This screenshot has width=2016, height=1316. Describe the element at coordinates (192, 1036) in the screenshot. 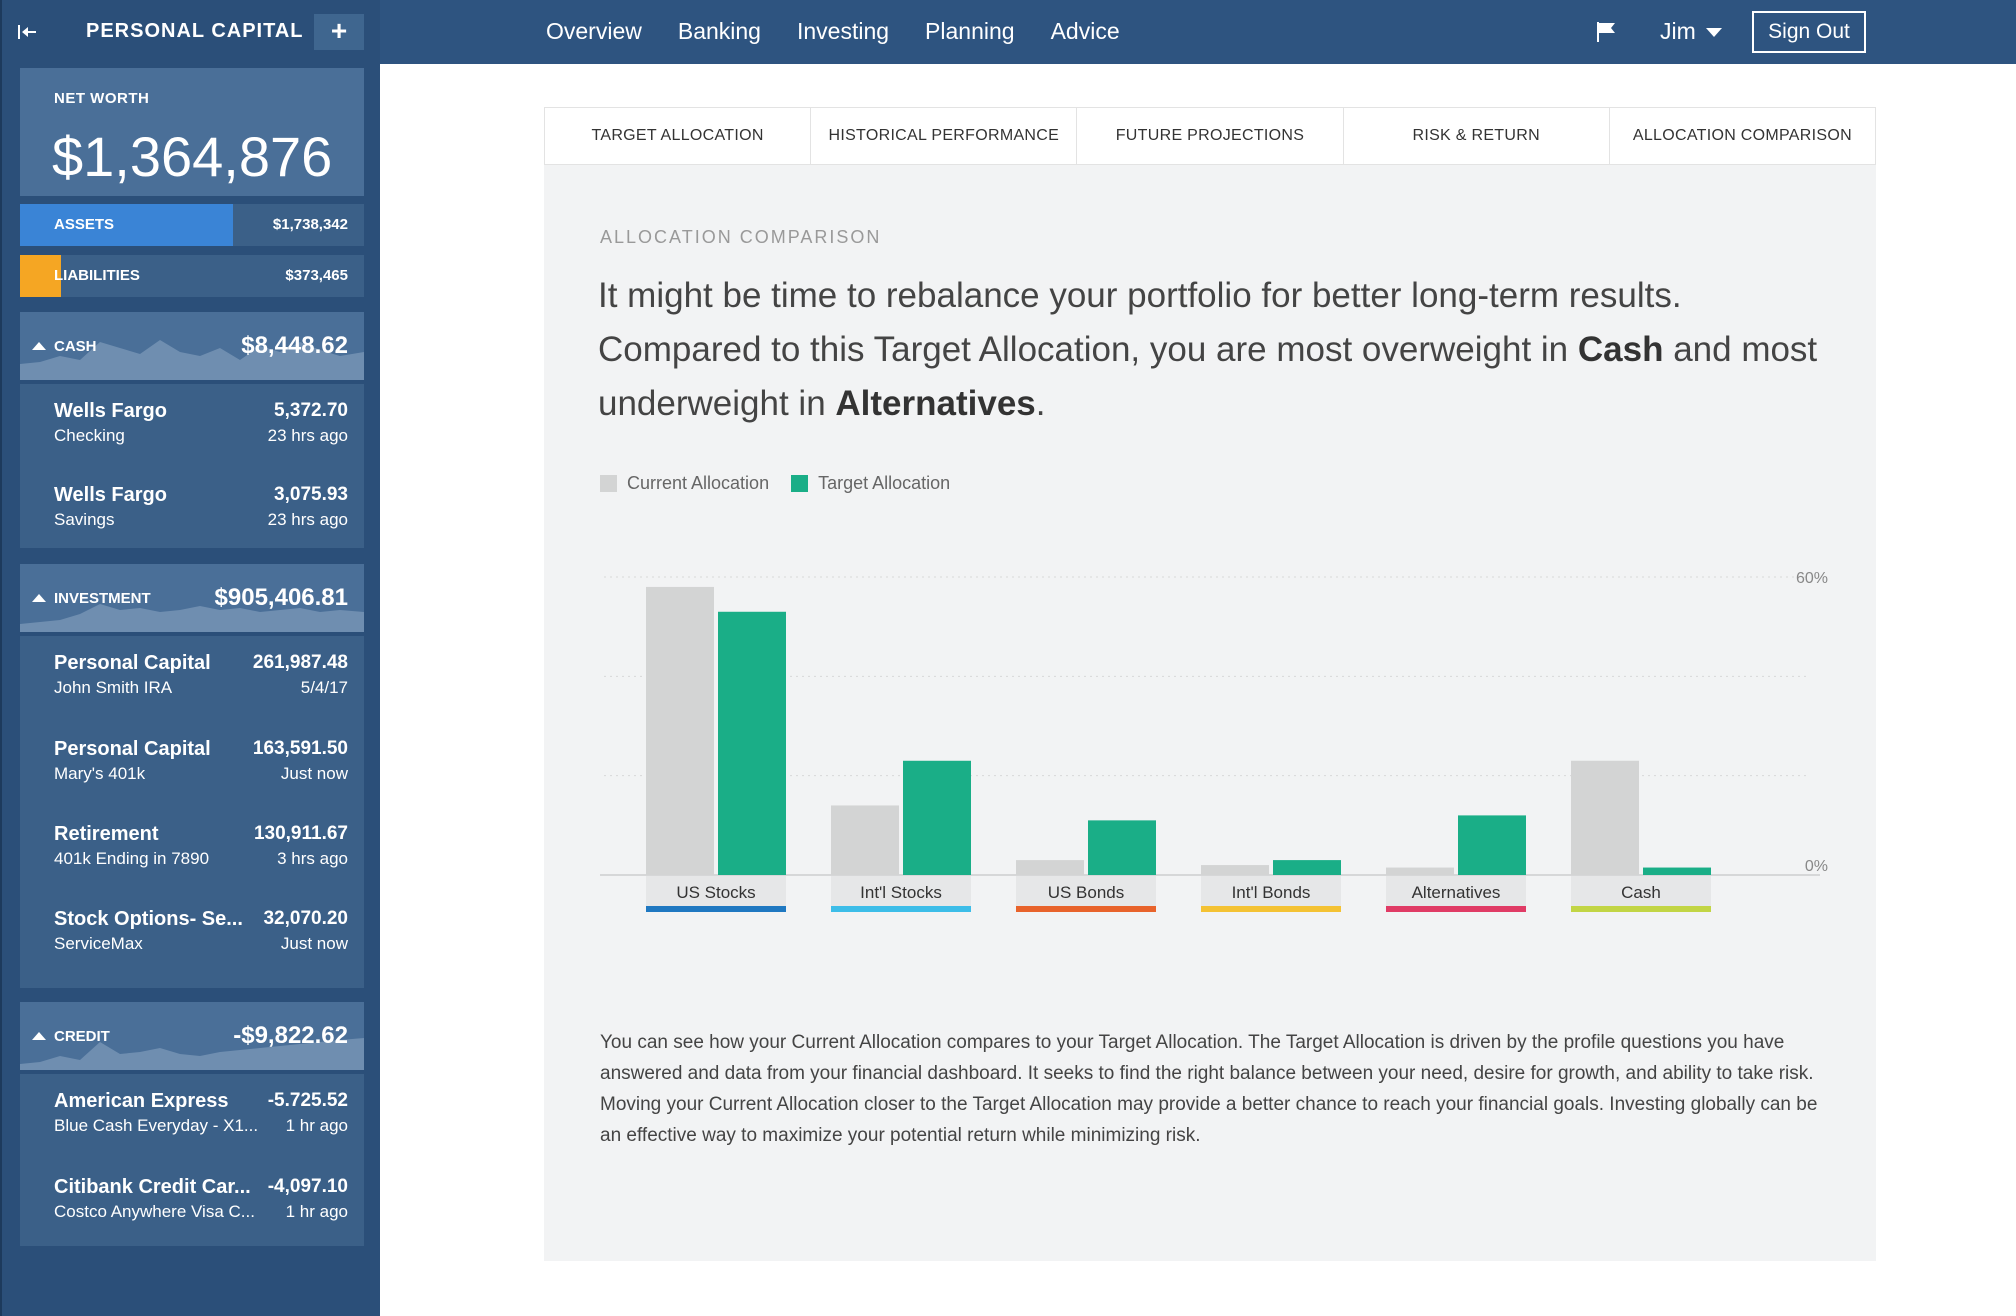

I see `credit-section-header: CREDIT -$9,822.62` at that location.